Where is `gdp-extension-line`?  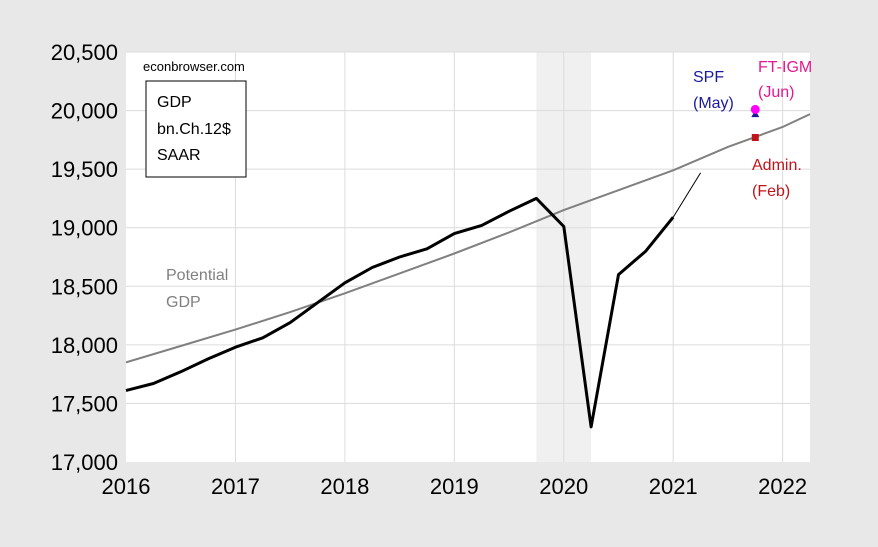
gdp-extension-line is located at coordinates (687, 195).